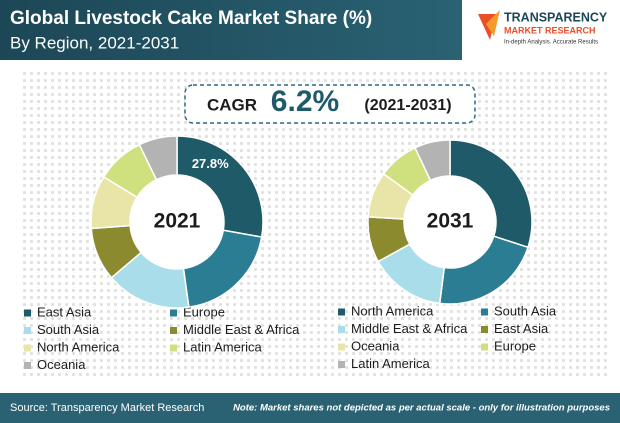 The image size is (620, 423). Describe the element at coordinates (210, 163) in the screenshot. I see `data-label: 27.8%` at that location.